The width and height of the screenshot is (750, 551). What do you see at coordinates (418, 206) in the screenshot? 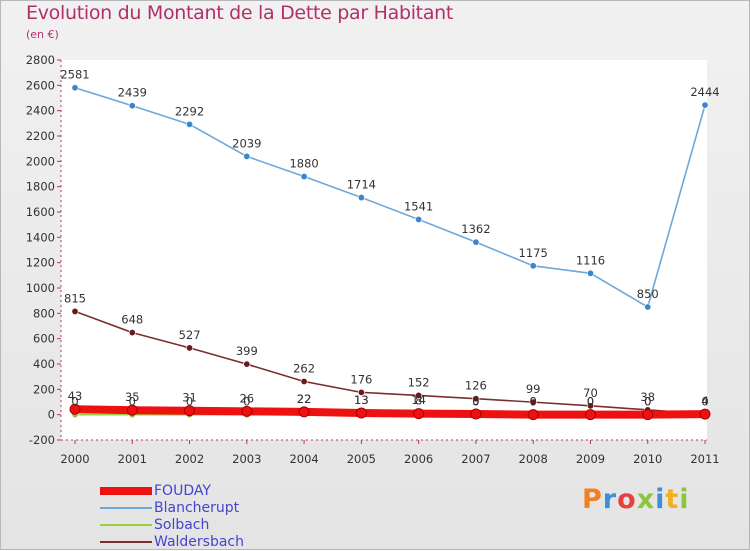
I see `data-label-blancherupt: 1541` at bounding box center [418, 206].